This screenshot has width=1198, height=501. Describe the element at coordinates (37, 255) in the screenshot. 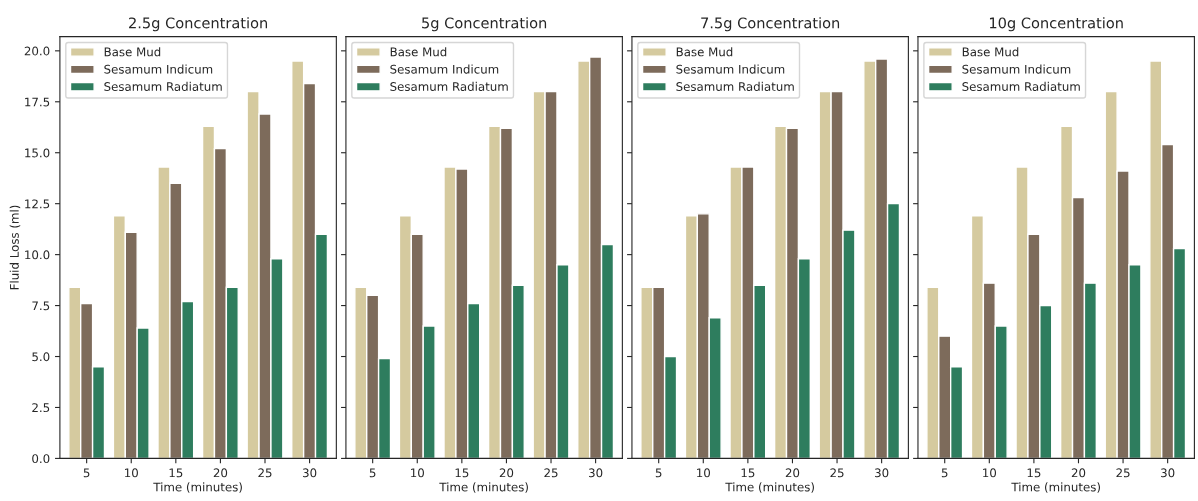

I see `y-tick-label: 10.0` at that location.